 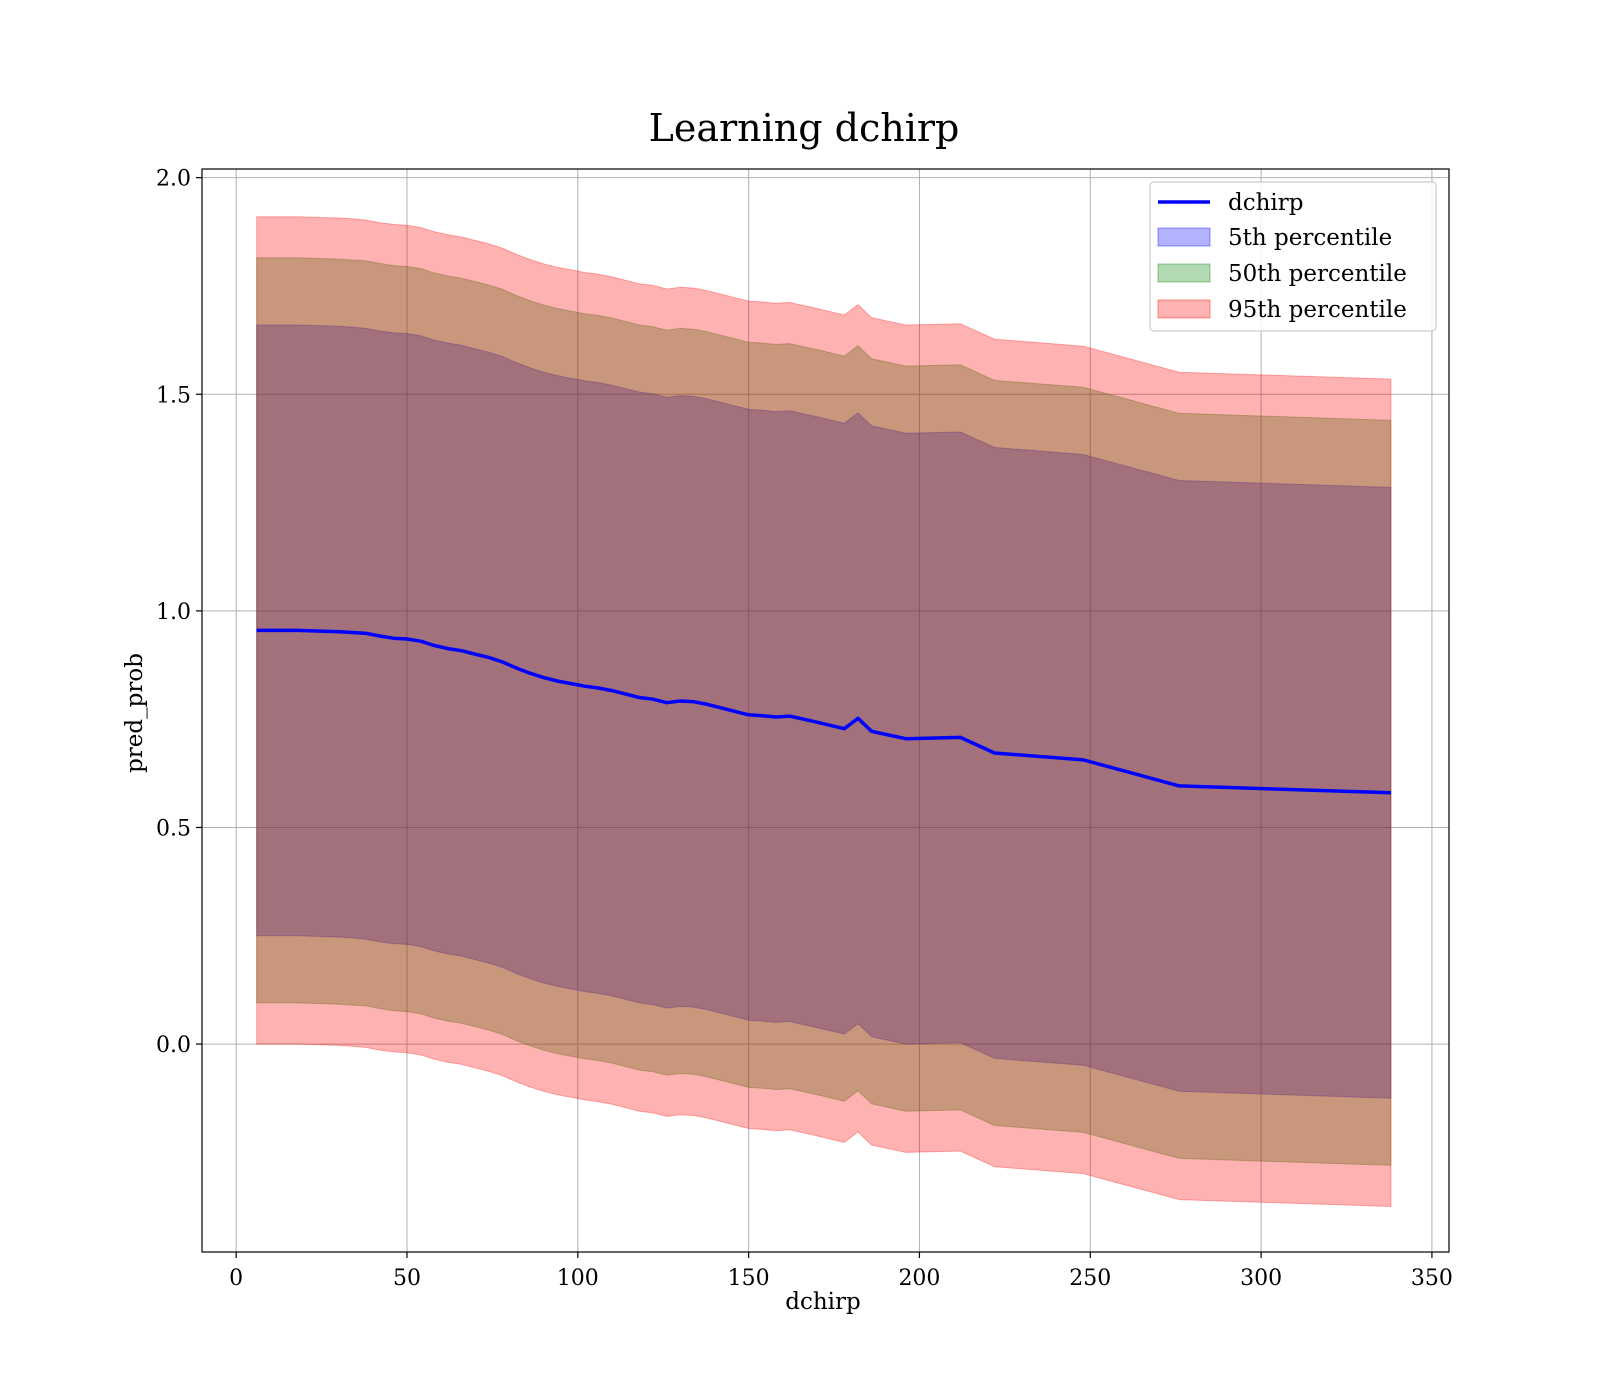 What do you see at coordinates (919, 1278) in the screenshot?
I see `x-tick-label: 200` at bounding box center [919, 1278].